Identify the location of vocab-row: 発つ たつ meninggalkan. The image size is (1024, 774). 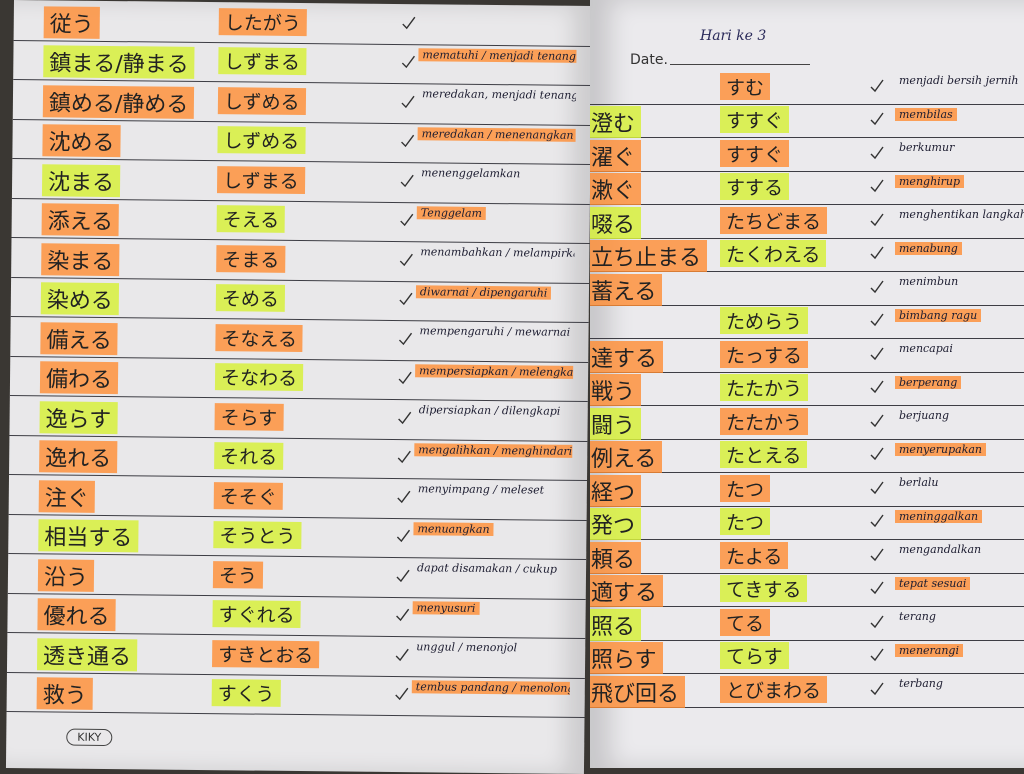
(807, 523).